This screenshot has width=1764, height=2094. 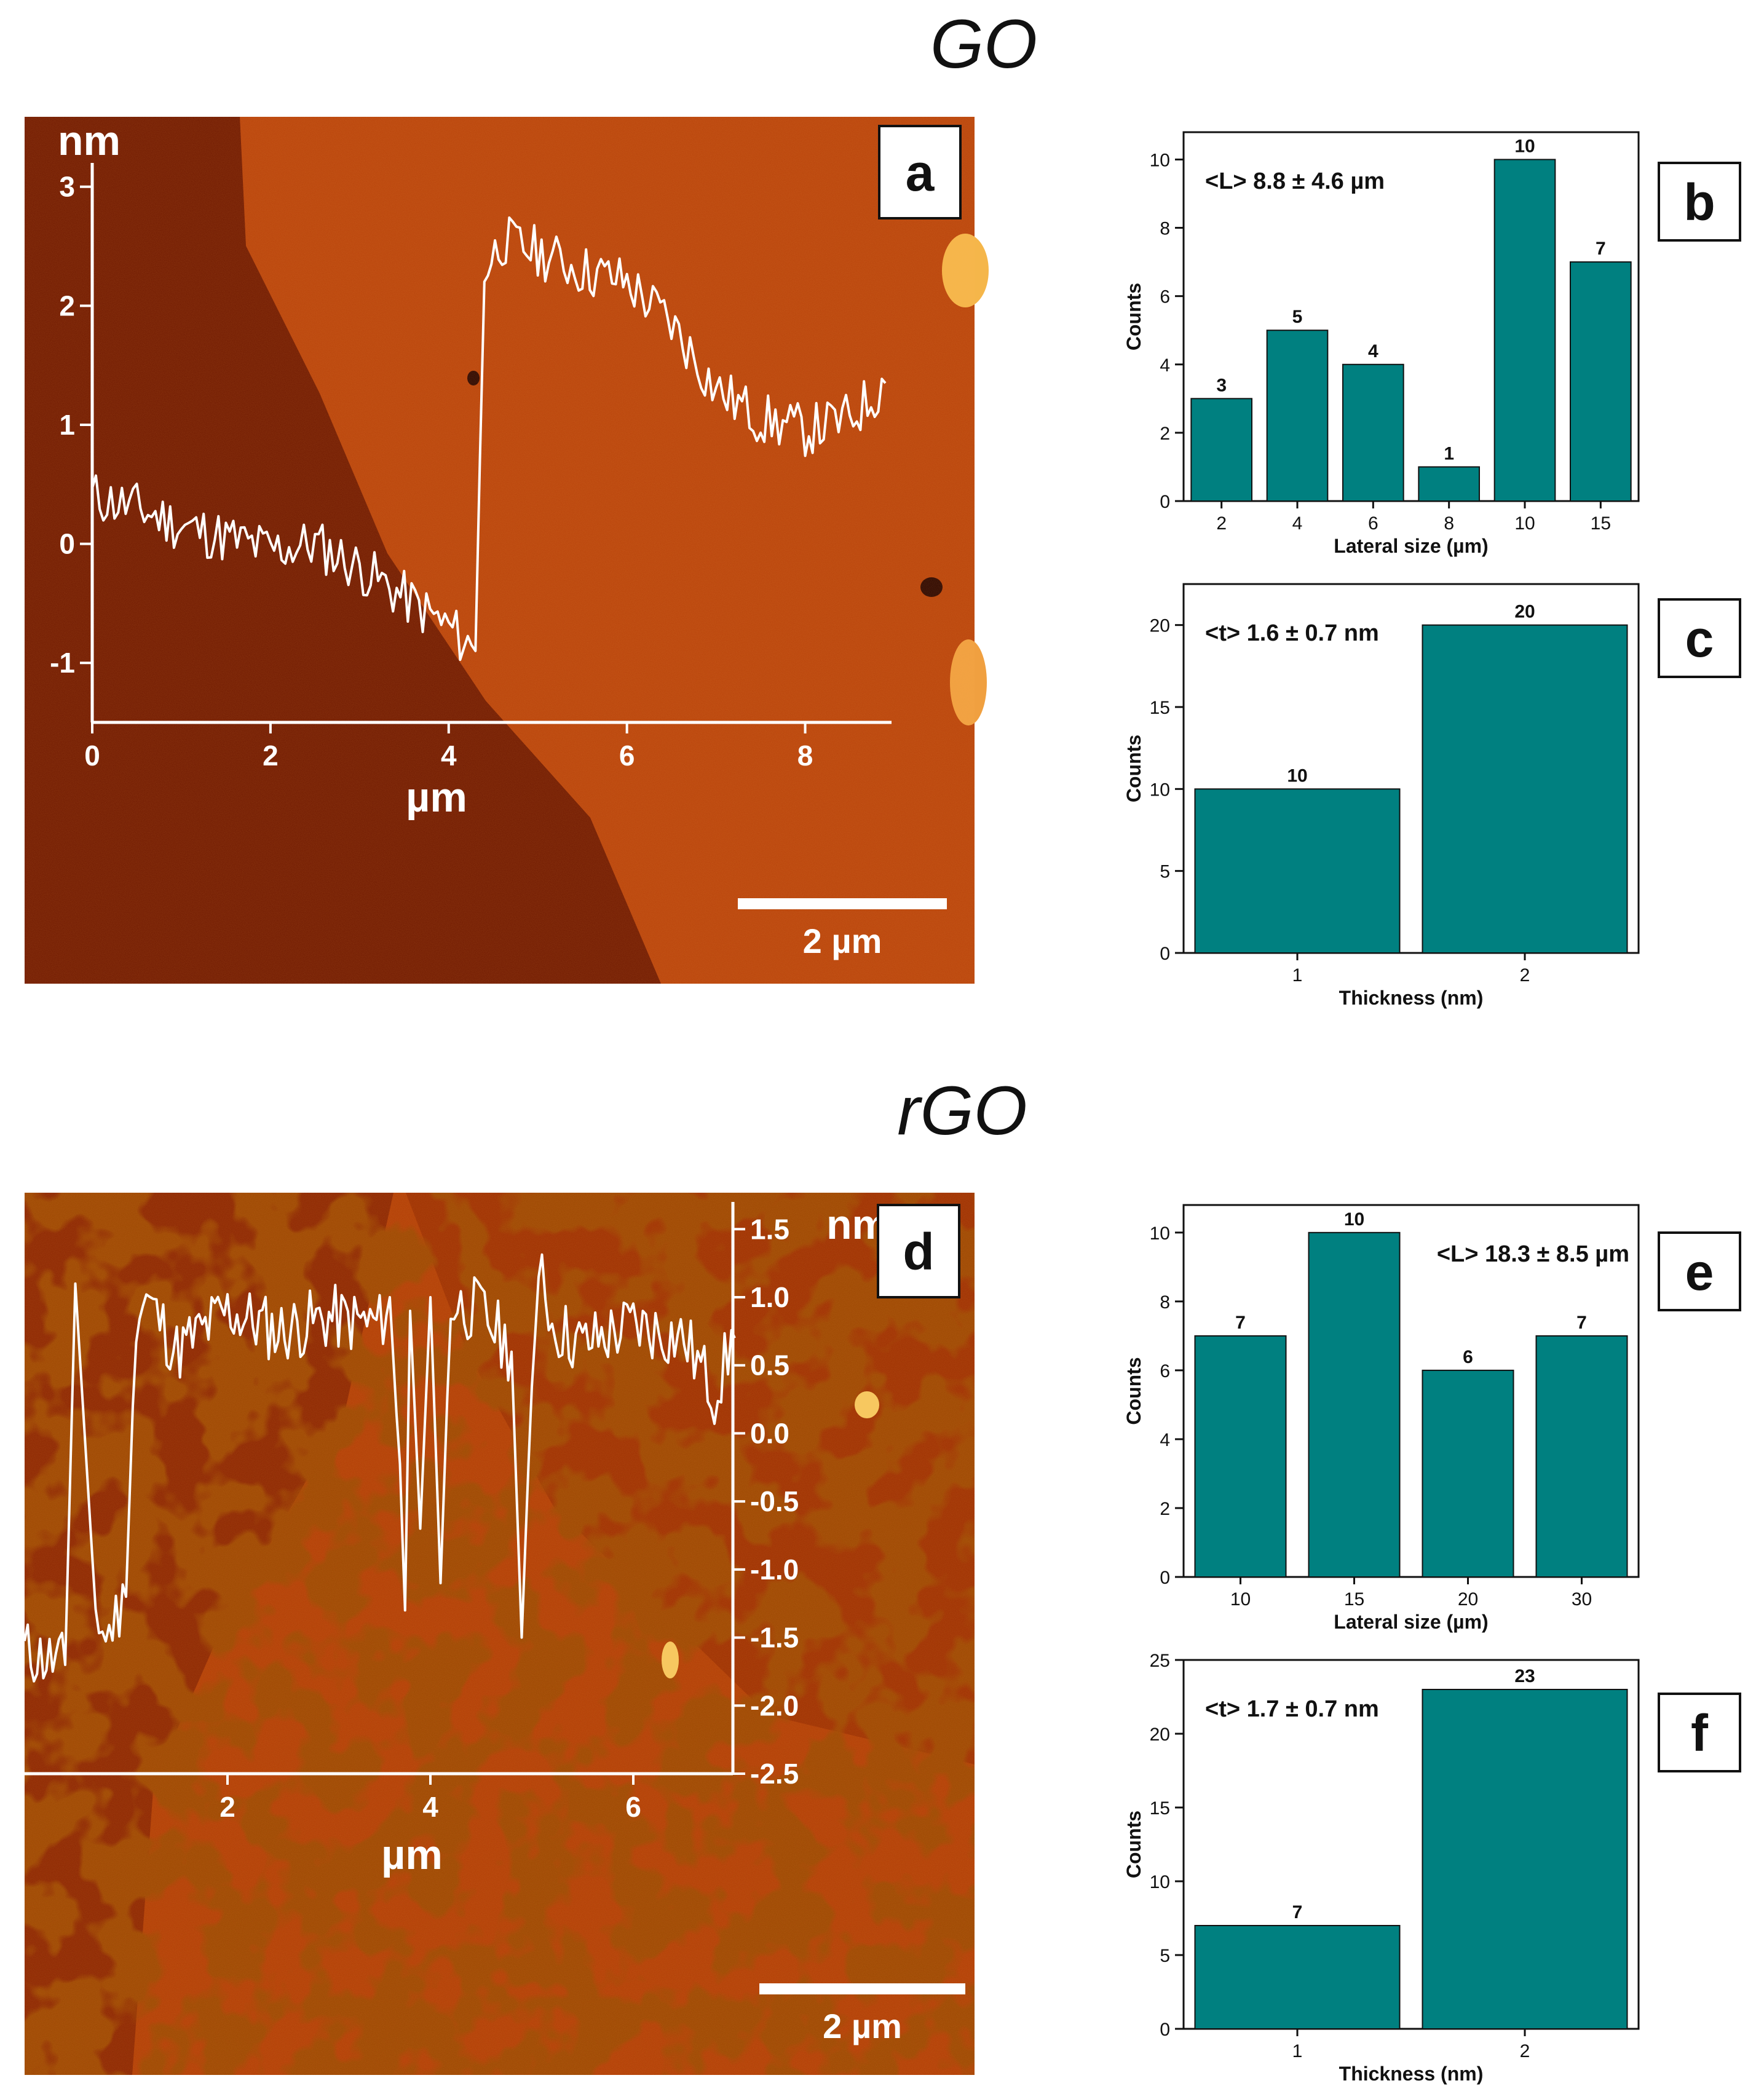 What do you see at coordinates (1373, 351) in the screenshot?
I see `data-label: 4` at bounding box center [1373, 351].